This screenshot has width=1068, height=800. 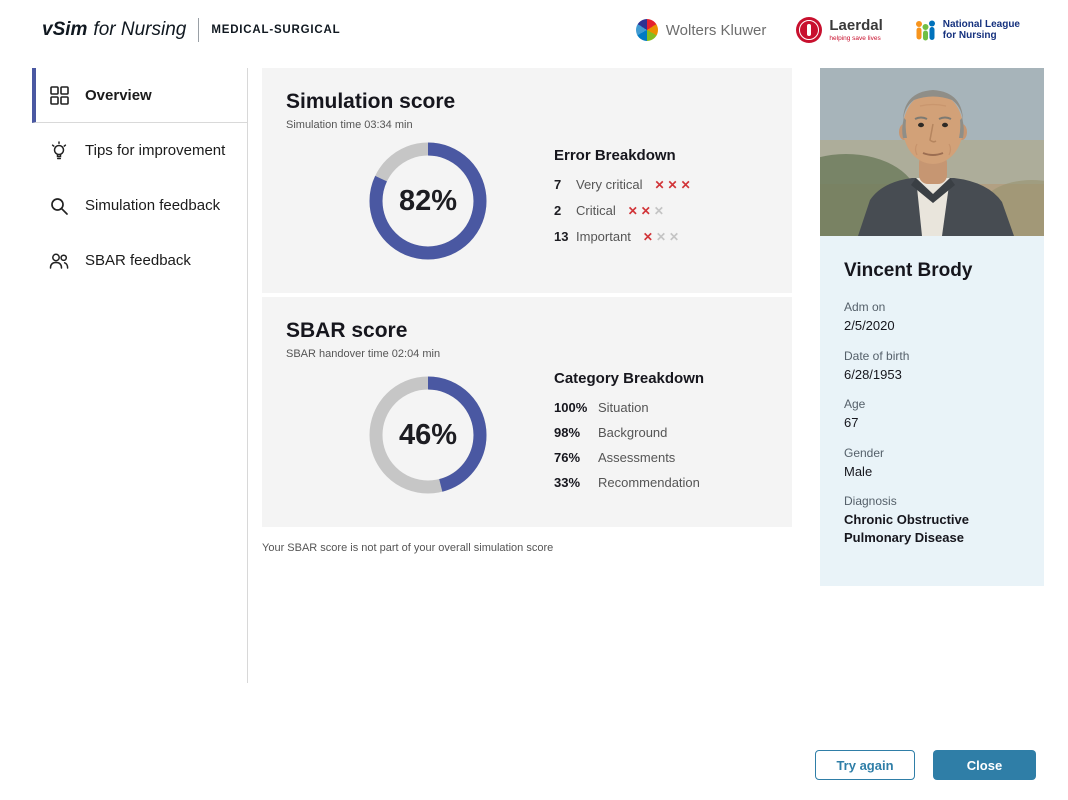 I want to click on brand-vsim-text: vSim, so click(x=65, y=29).